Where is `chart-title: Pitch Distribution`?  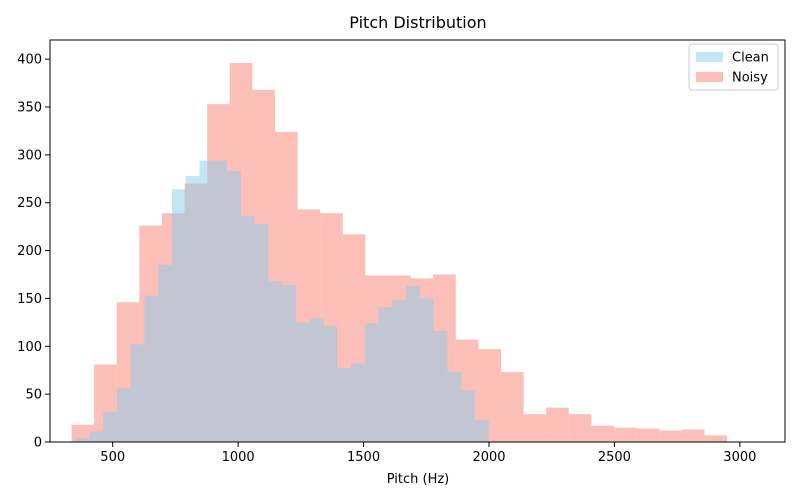
chart-title: Pitch Distribution is located at coordinates (417, 22).